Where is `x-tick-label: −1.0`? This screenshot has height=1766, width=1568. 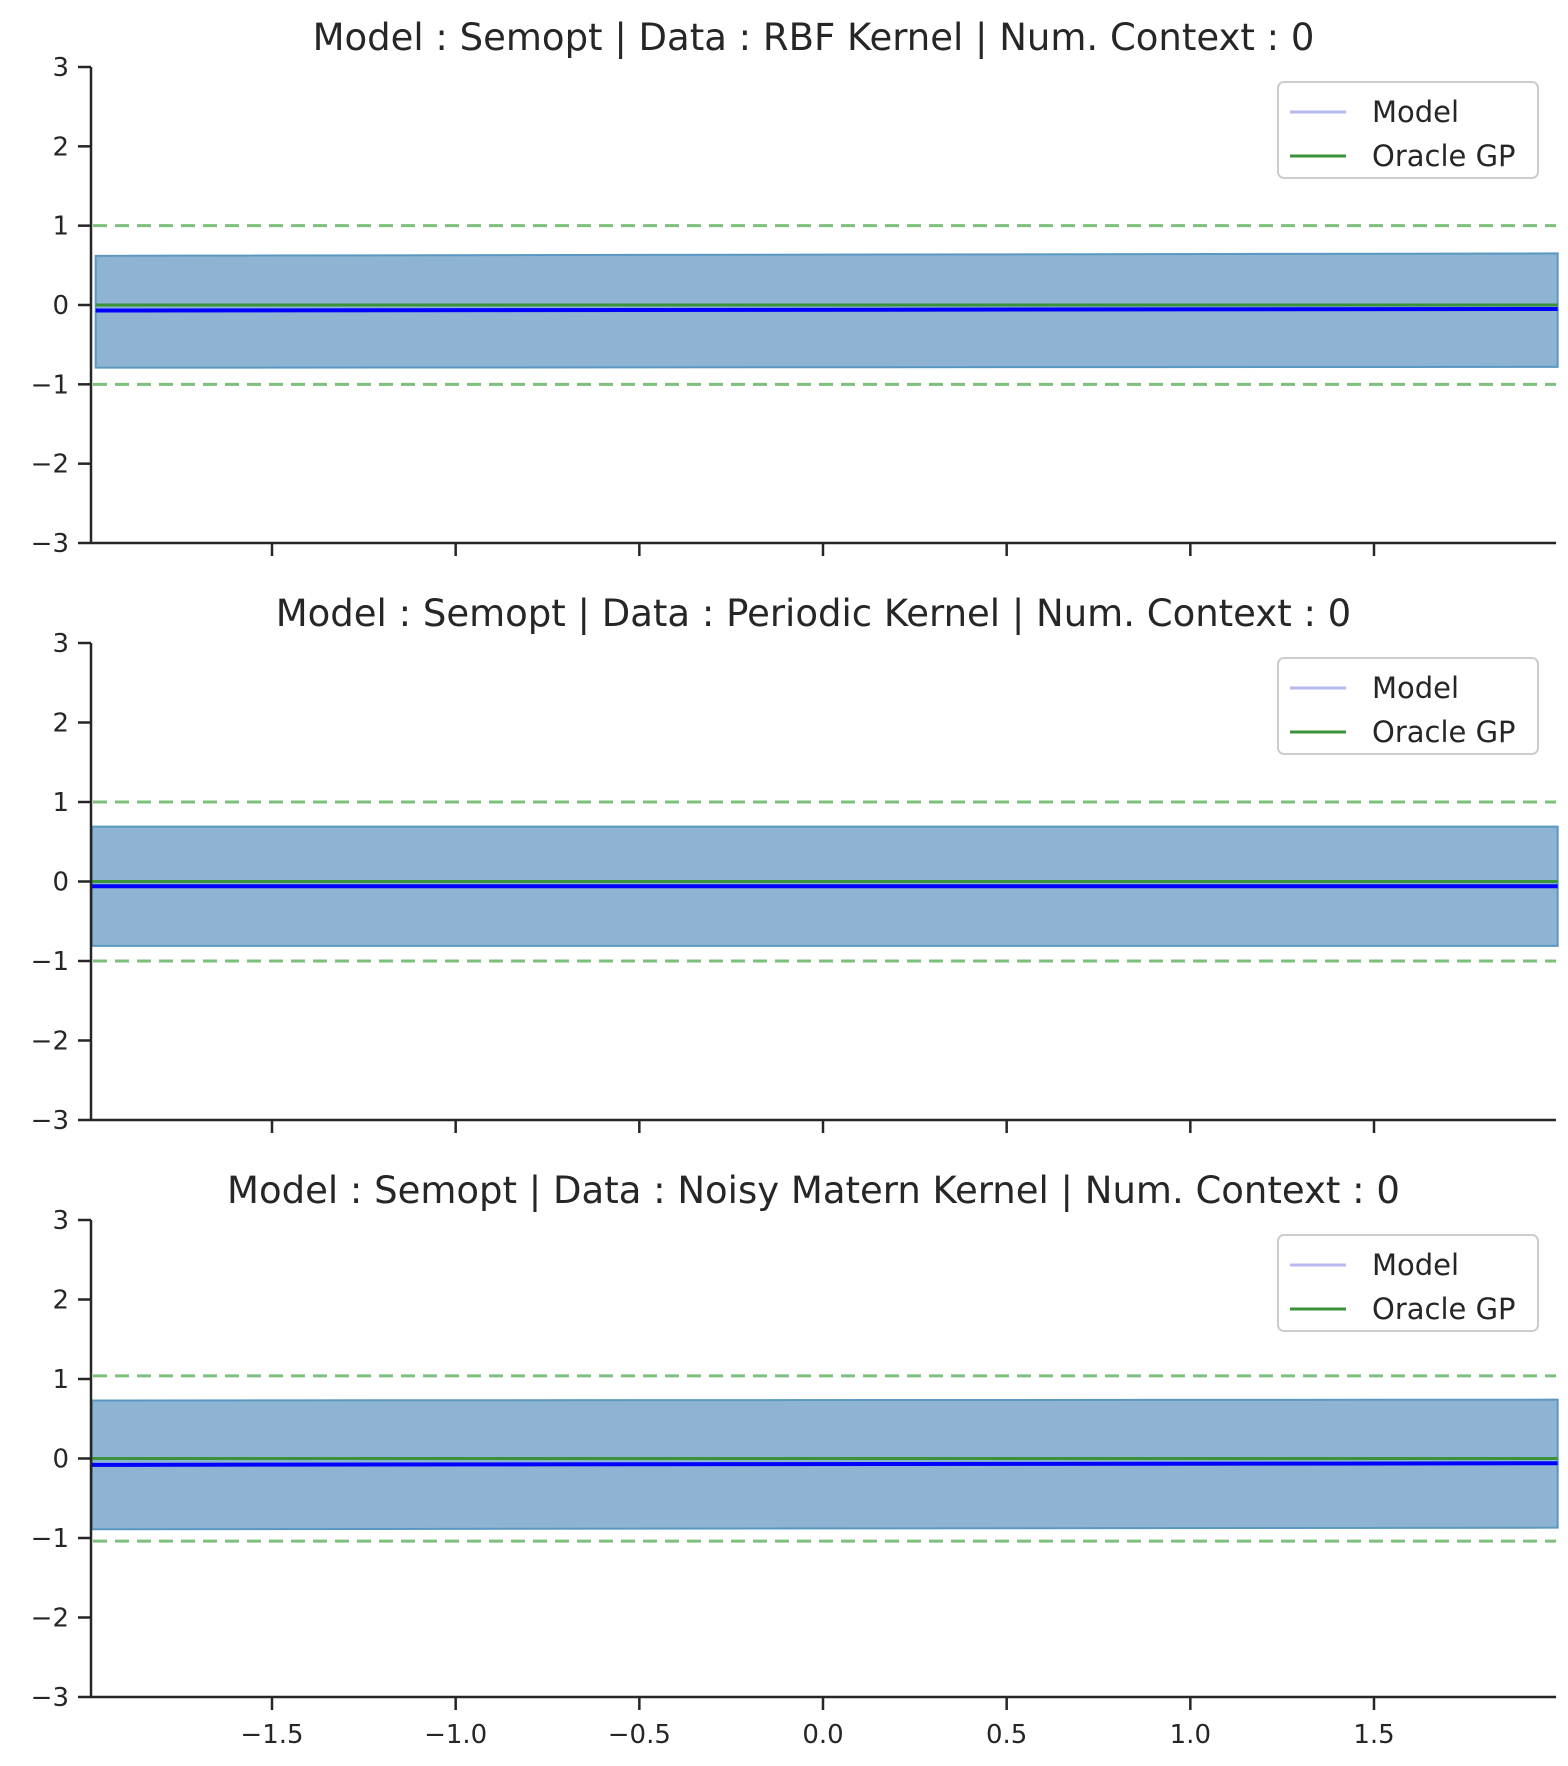 x-tick-label: −1.0 is located at coordinates (455, 1735).